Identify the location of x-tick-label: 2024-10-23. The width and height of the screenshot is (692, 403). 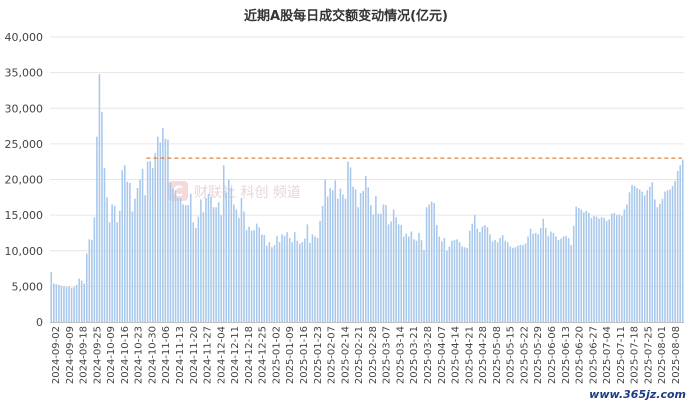
(139, 355).